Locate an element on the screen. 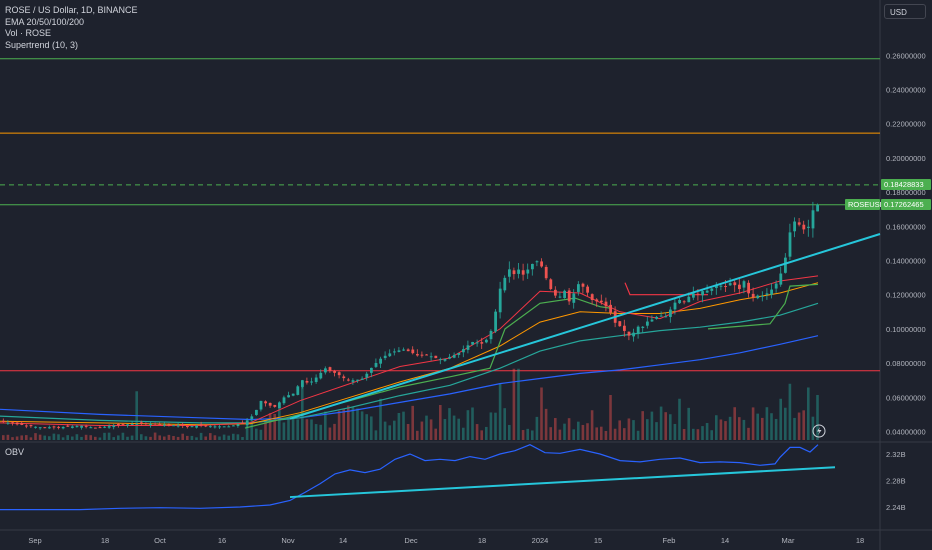 The height and width of the screenshot is (550, 932). legend-symbol: ROSE / US Dollar, 1D, BINANCE is located at coordinates (71, 10).